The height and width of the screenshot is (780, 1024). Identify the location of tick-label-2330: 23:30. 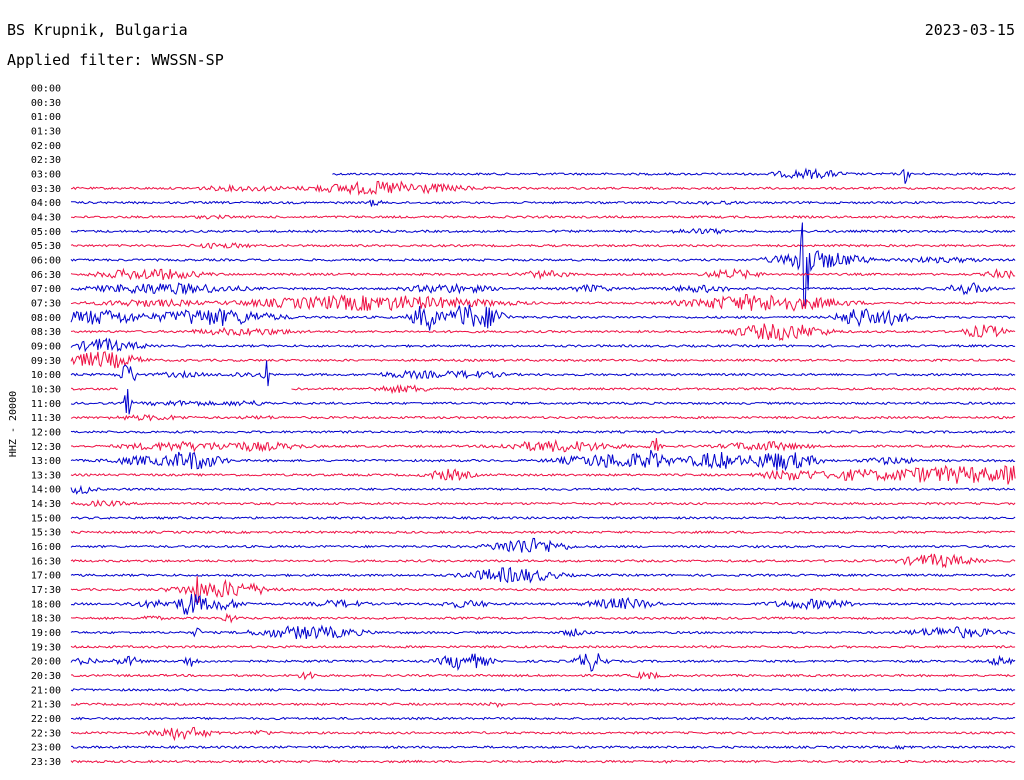
(46, 762).